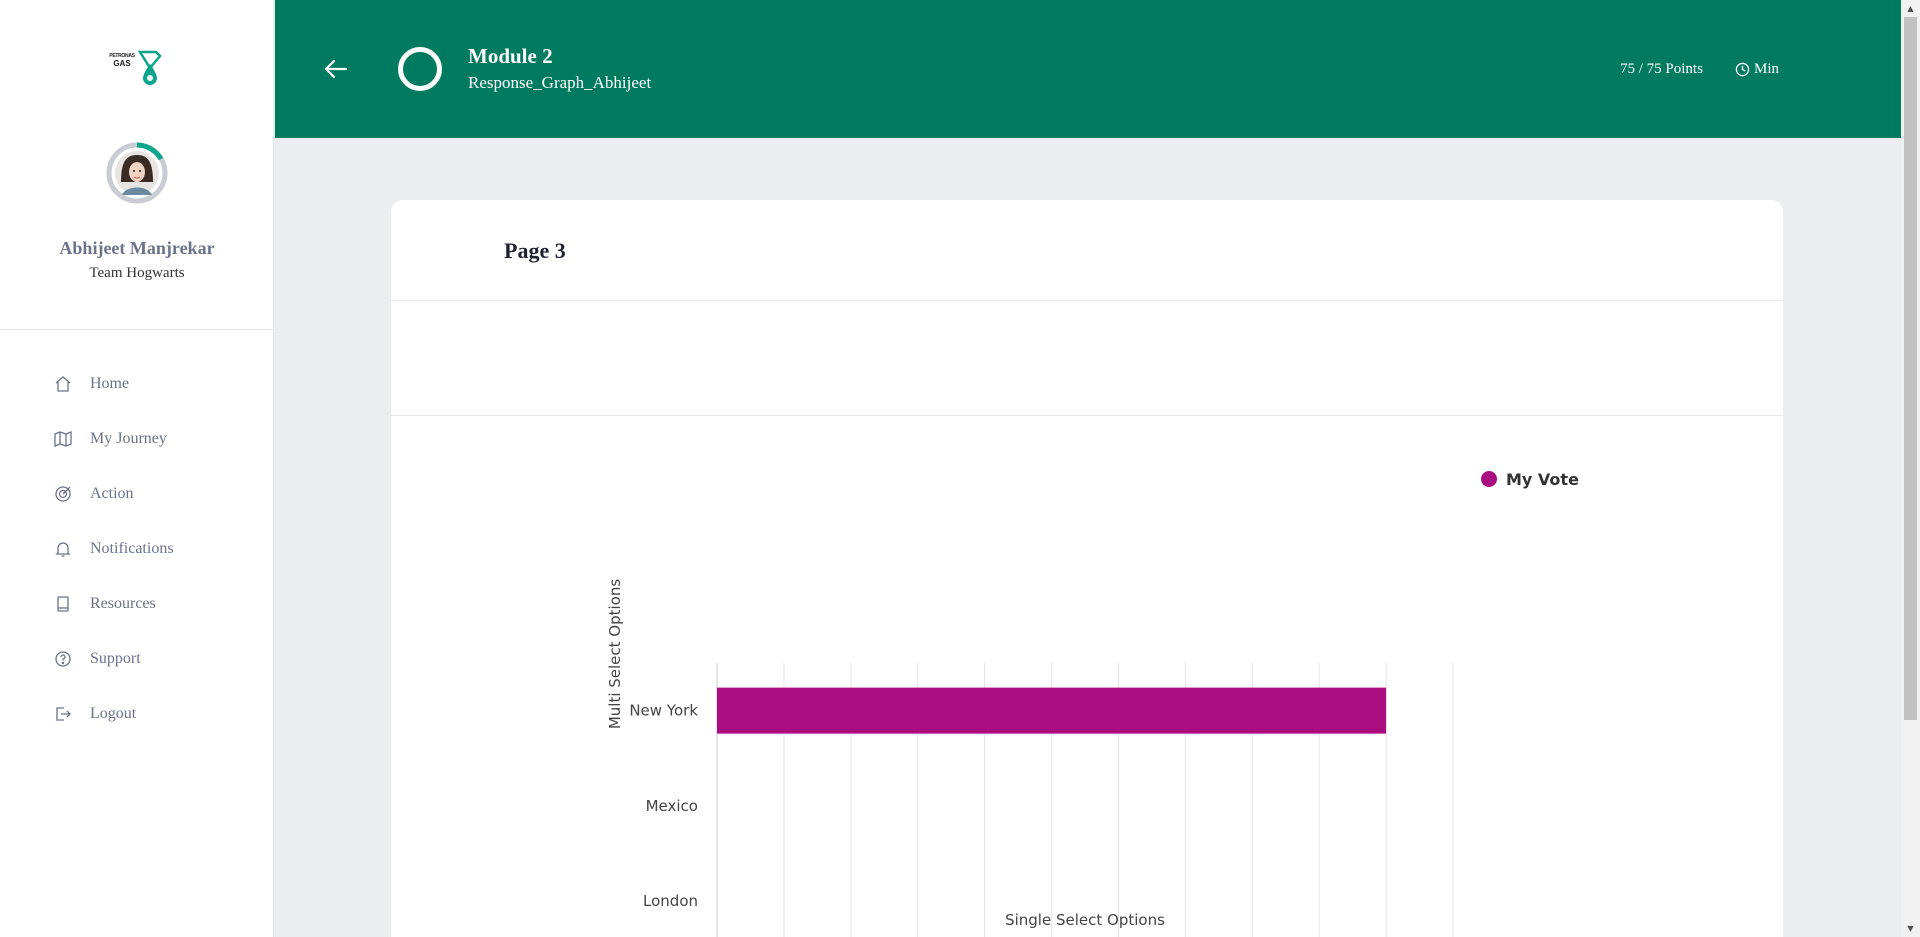  What do you see at coordinates (1742, 69) in the screenshot?
I see `clock-icon` at bounding box center [1742, 69].